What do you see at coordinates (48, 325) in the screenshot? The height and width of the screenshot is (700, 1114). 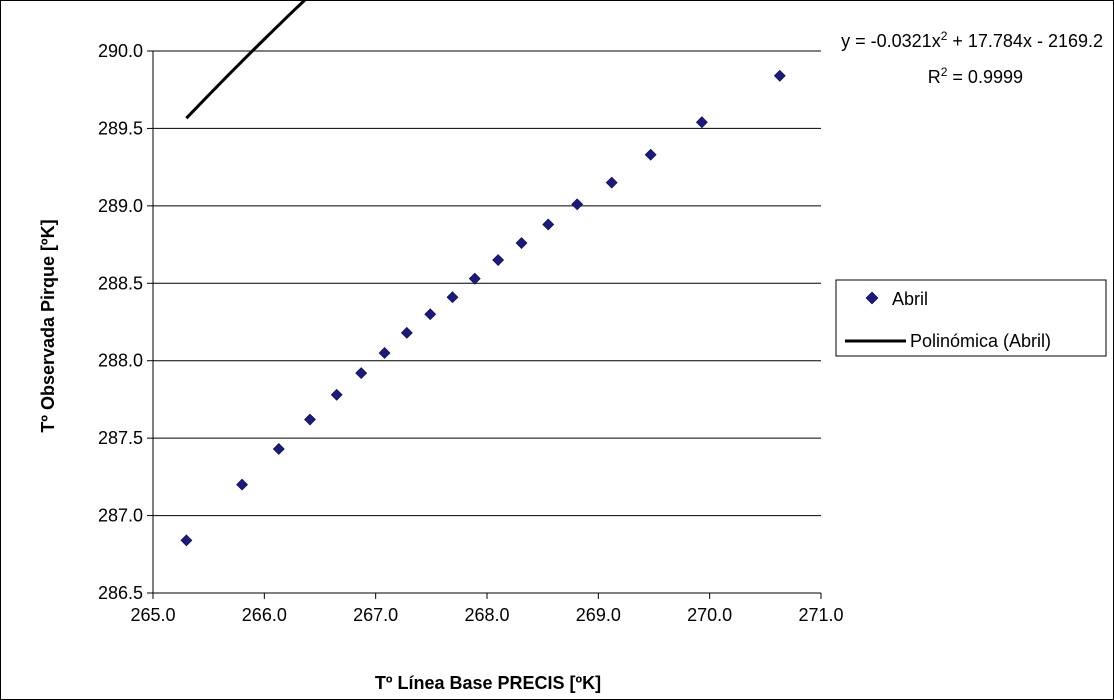 I see `y-axis-title: Tº Observada Pirque [ºK]` at bounding box center [48, 325].